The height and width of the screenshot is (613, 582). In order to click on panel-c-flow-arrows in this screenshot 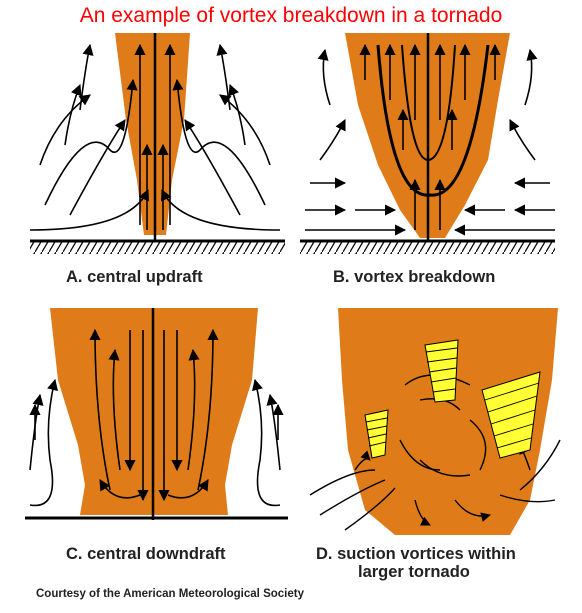, I will do `click(156, 417)`.